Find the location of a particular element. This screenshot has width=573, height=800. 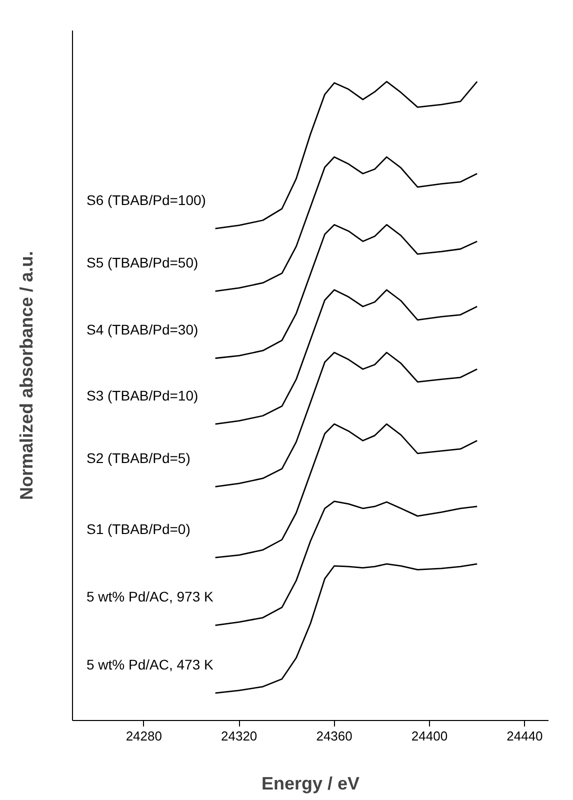

series-label: S4 (TBAB/Pd=30) is located at coordinates (142, 330).